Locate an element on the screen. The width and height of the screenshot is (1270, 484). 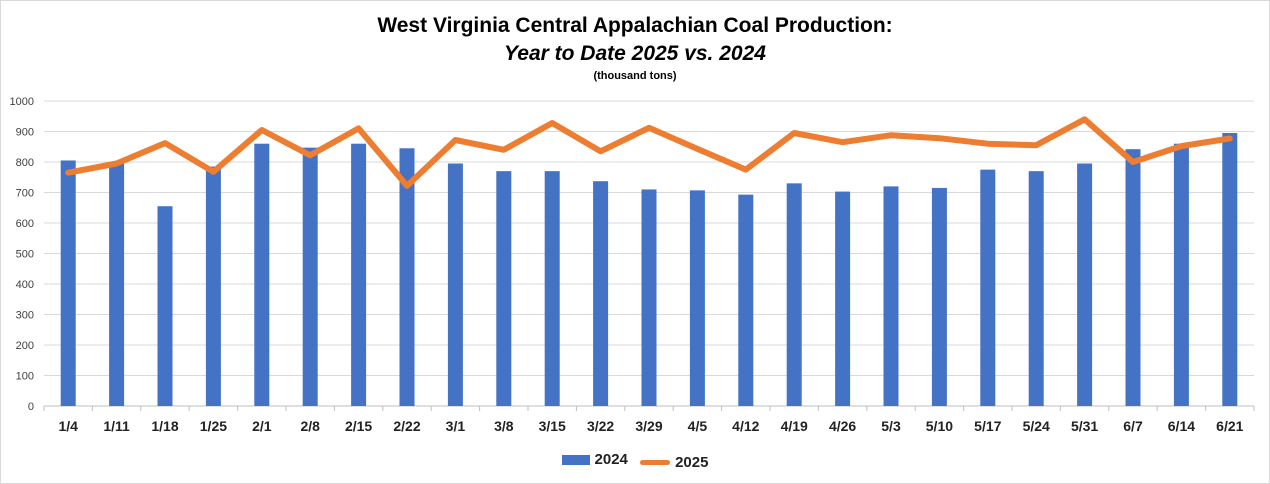
y-axis: 0 100 200 300 400 500 600 700 800 900 1000 is located at coordinates (22, 254).